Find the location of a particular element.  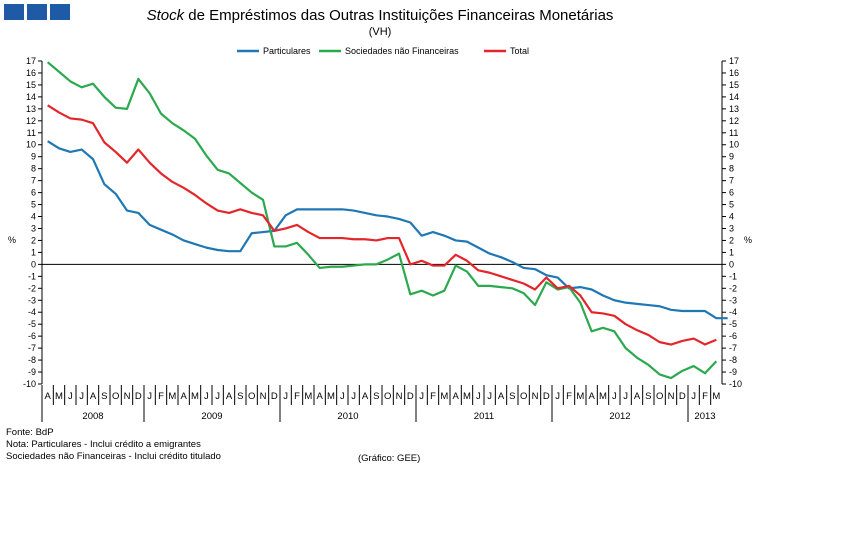

y-tick-label-right: 4 is located at coordinates (731, 217).